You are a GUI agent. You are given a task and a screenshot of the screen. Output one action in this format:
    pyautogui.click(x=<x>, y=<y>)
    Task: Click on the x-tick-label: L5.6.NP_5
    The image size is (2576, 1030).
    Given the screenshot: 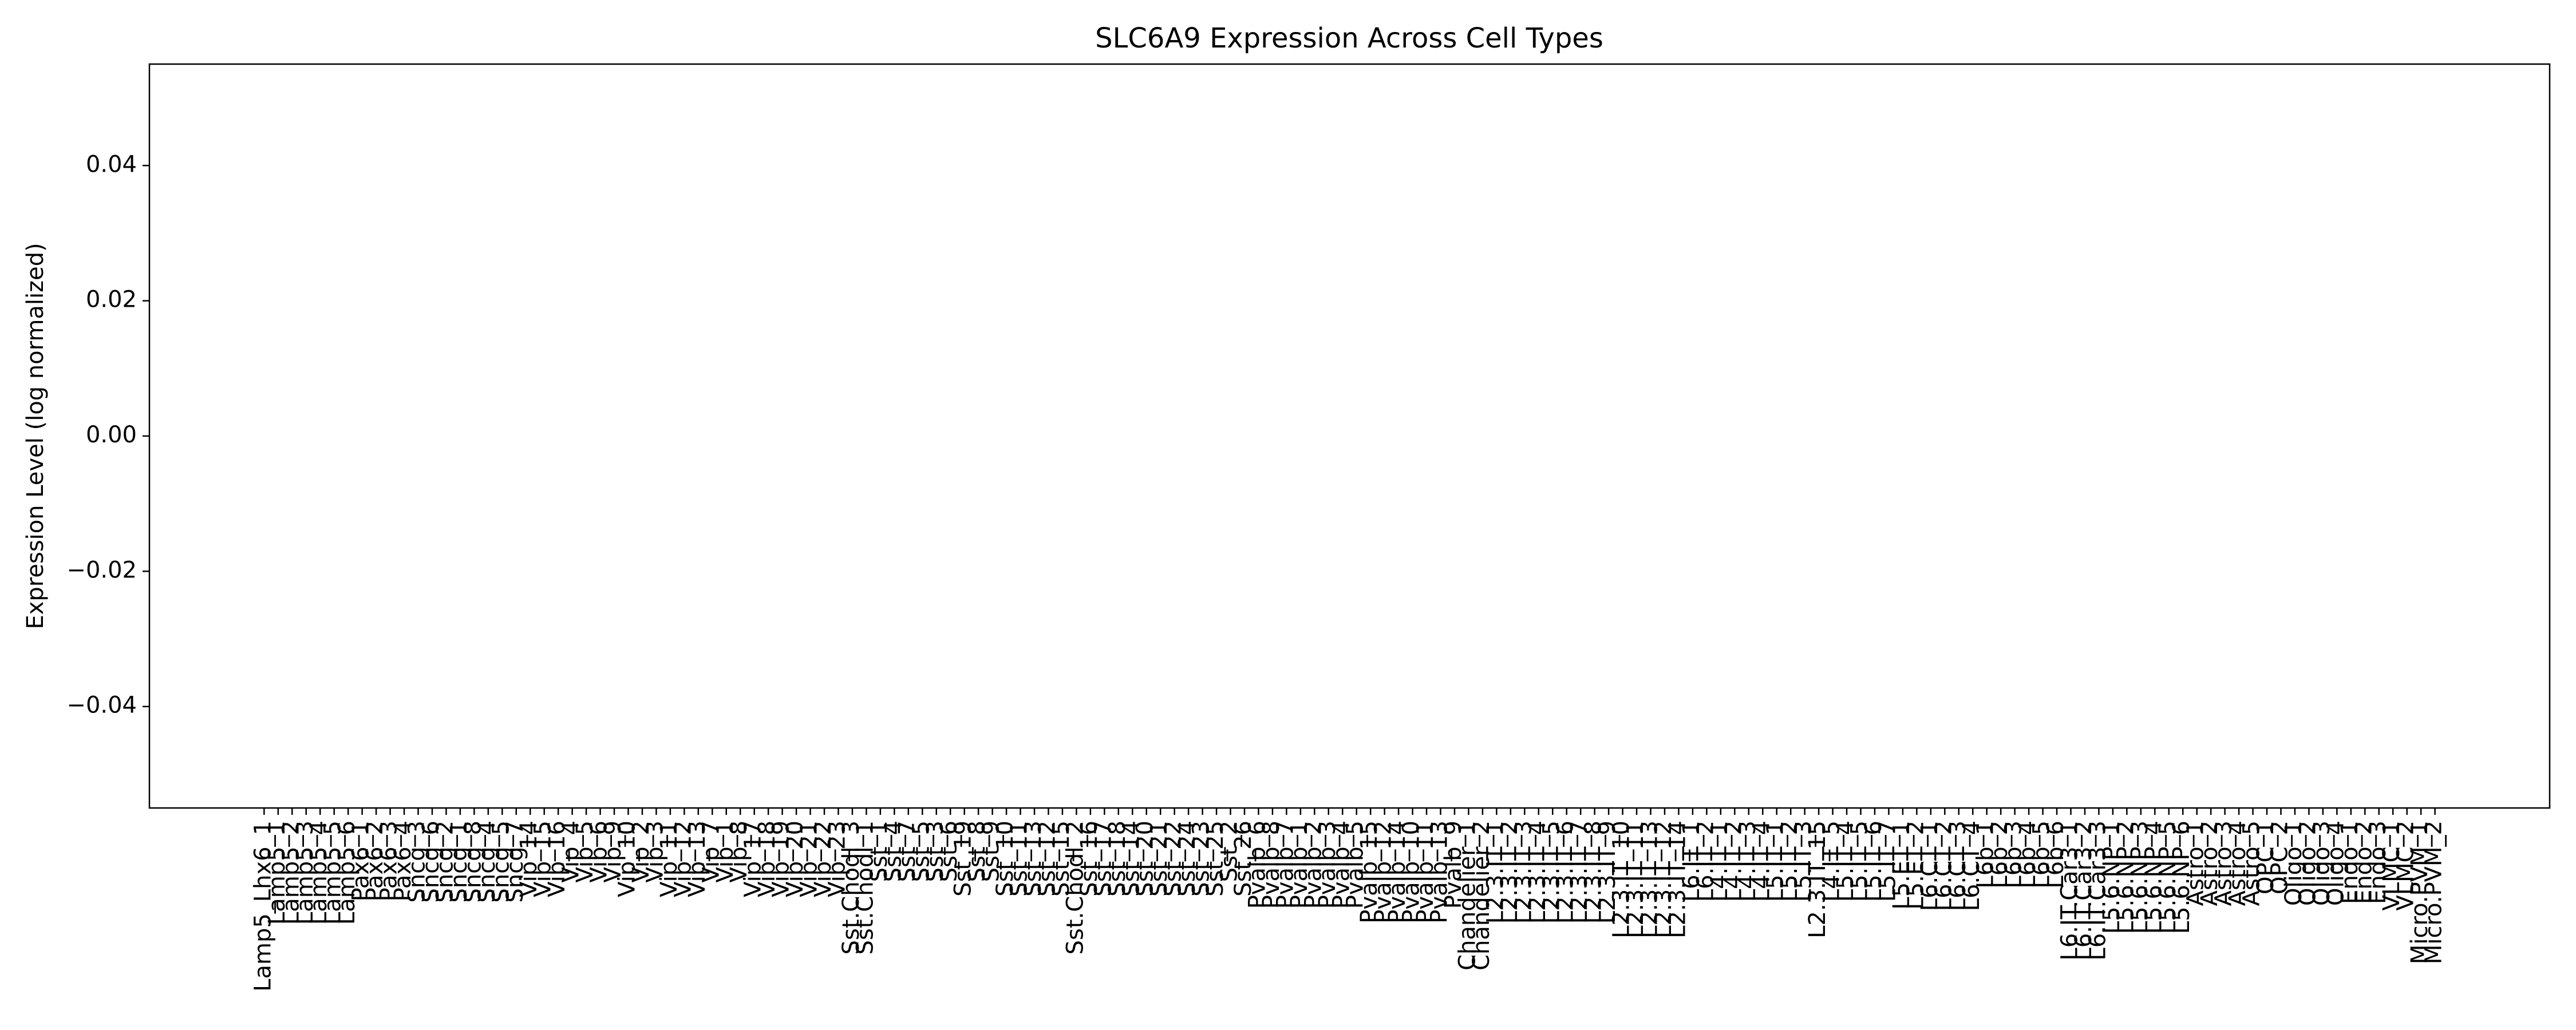 What is the action you would take?
    pyautogui.click(x=2168, y=877)
    